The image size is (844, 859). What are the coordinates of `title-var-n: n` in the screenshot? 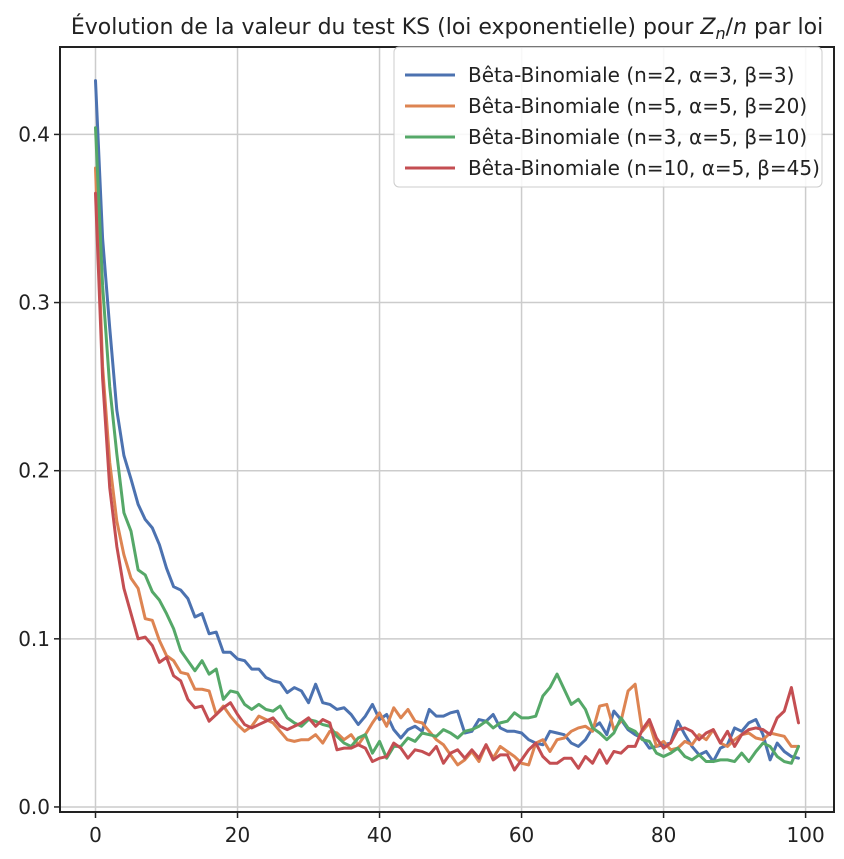 It's located at (740, 27).